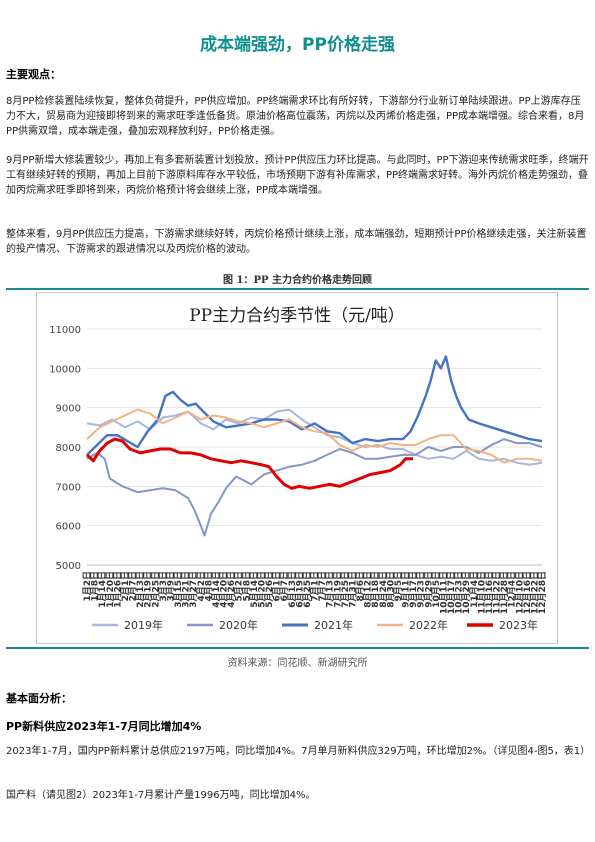  Describe the element at coordinates (68, 448) in the screenshot. I see `y-tick-label: 8000` at that location.